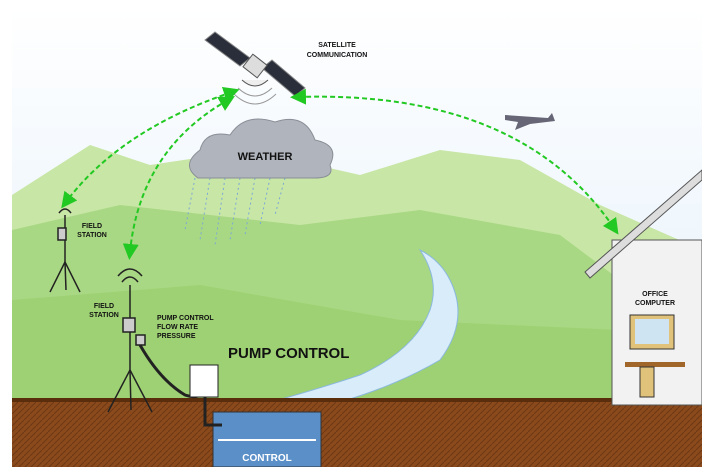 The image size is (702, 467). Describe the element at coordinates (647, 382) in the screenshot. I see `computer-tower` at that location.